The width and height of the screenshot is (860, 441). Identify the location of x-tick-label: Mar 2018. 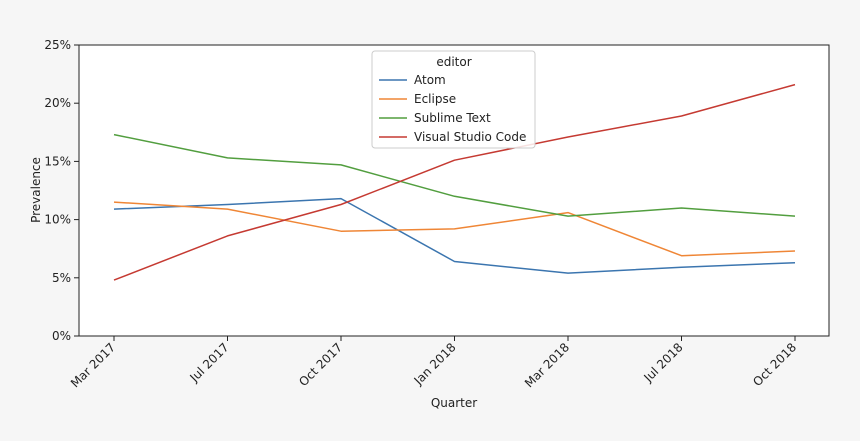
(547, 365).